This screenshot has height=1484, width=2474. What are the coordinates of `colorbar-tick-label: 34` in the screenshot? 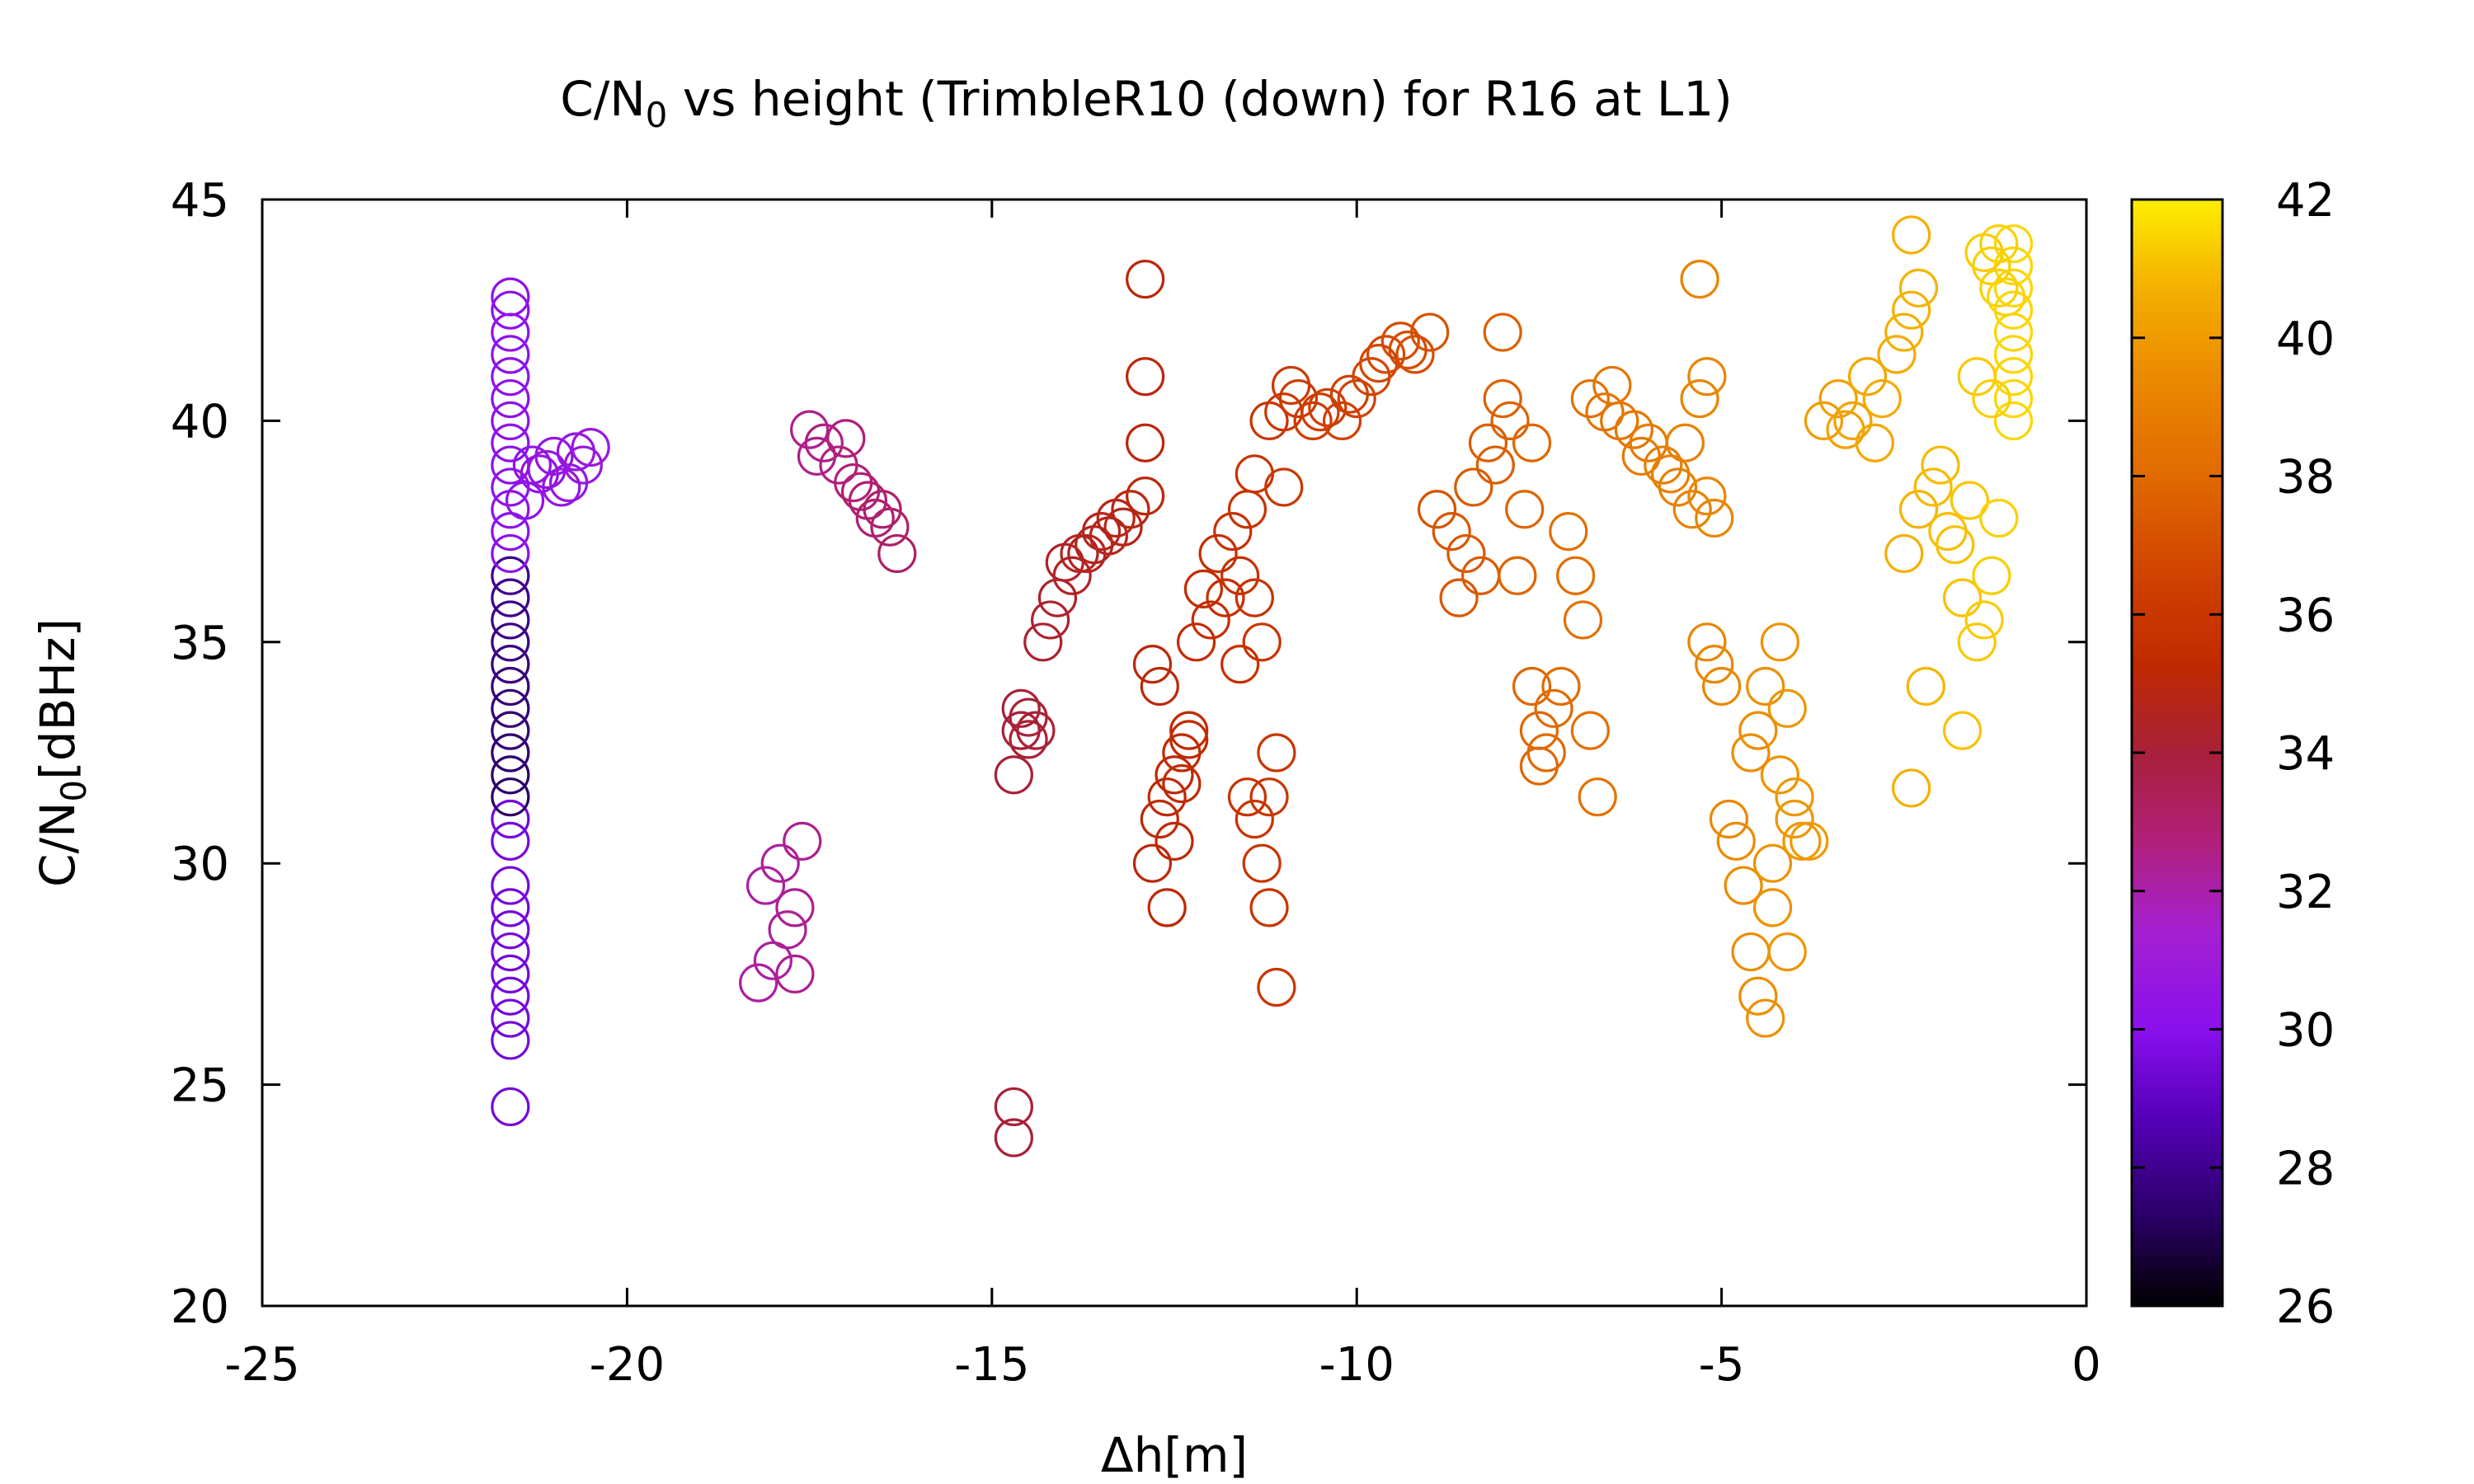 It's located at (2305, 754).